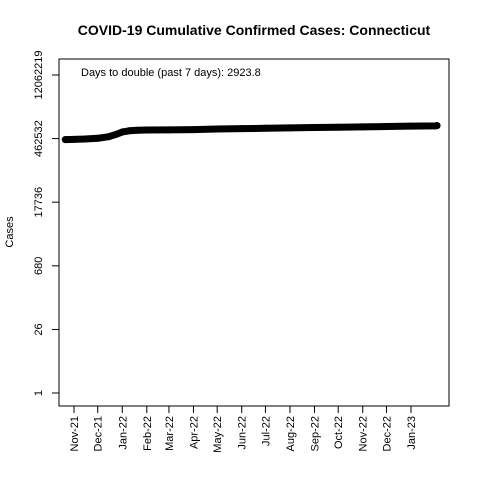 Image resolution: width=480 pixels, height=480 pixels. What do you see at coordinates (39, 75) in the screenshot?
I see `y-tick-label: 12062219` at bounding box center [39, 75].